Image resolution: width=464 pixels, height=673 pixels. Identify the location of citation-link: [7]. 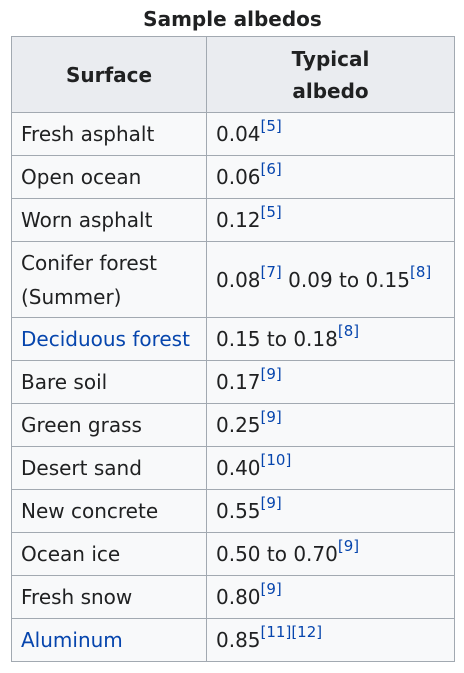
(271, 271).